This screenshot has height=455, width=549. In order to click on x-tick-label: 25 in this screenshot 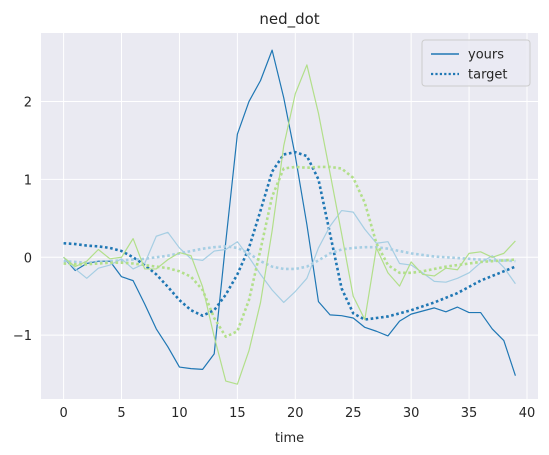, I will do `click(353, 413)`.